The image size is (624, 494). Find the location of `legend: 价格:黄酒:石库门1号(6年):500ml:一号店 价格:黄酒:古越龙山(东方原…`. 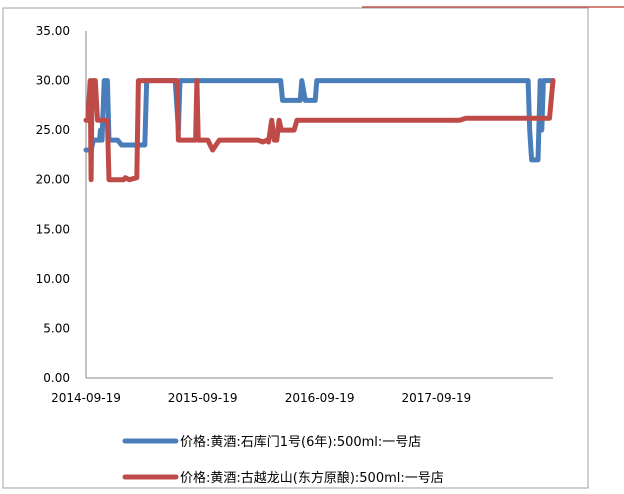

legend: 价格:黄酒:石库门1号(6年):500ml:一号店 价格:黄酒:古越龙山(东方原… is located at coordinates (283, 460).